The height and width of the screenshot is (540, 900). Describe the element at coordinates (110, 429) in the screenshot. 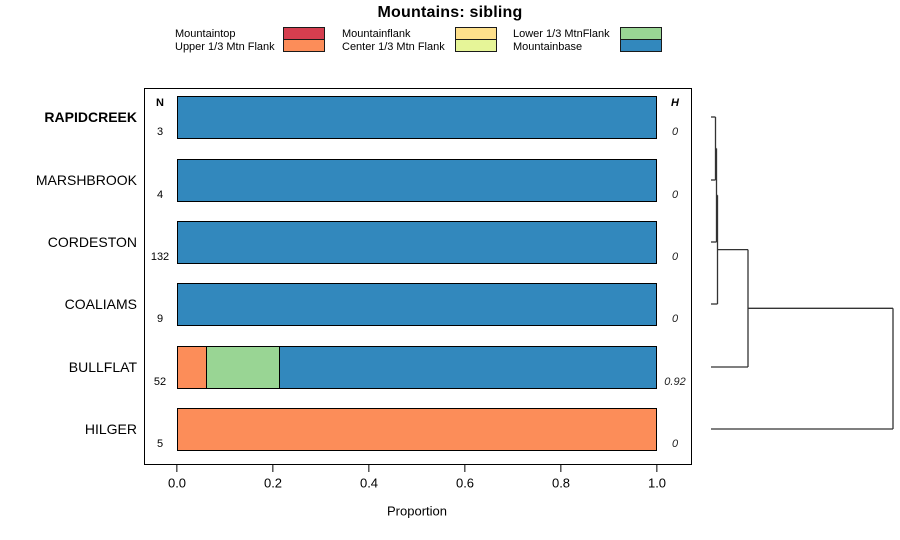

I see `row-label: HILGER` at that location.